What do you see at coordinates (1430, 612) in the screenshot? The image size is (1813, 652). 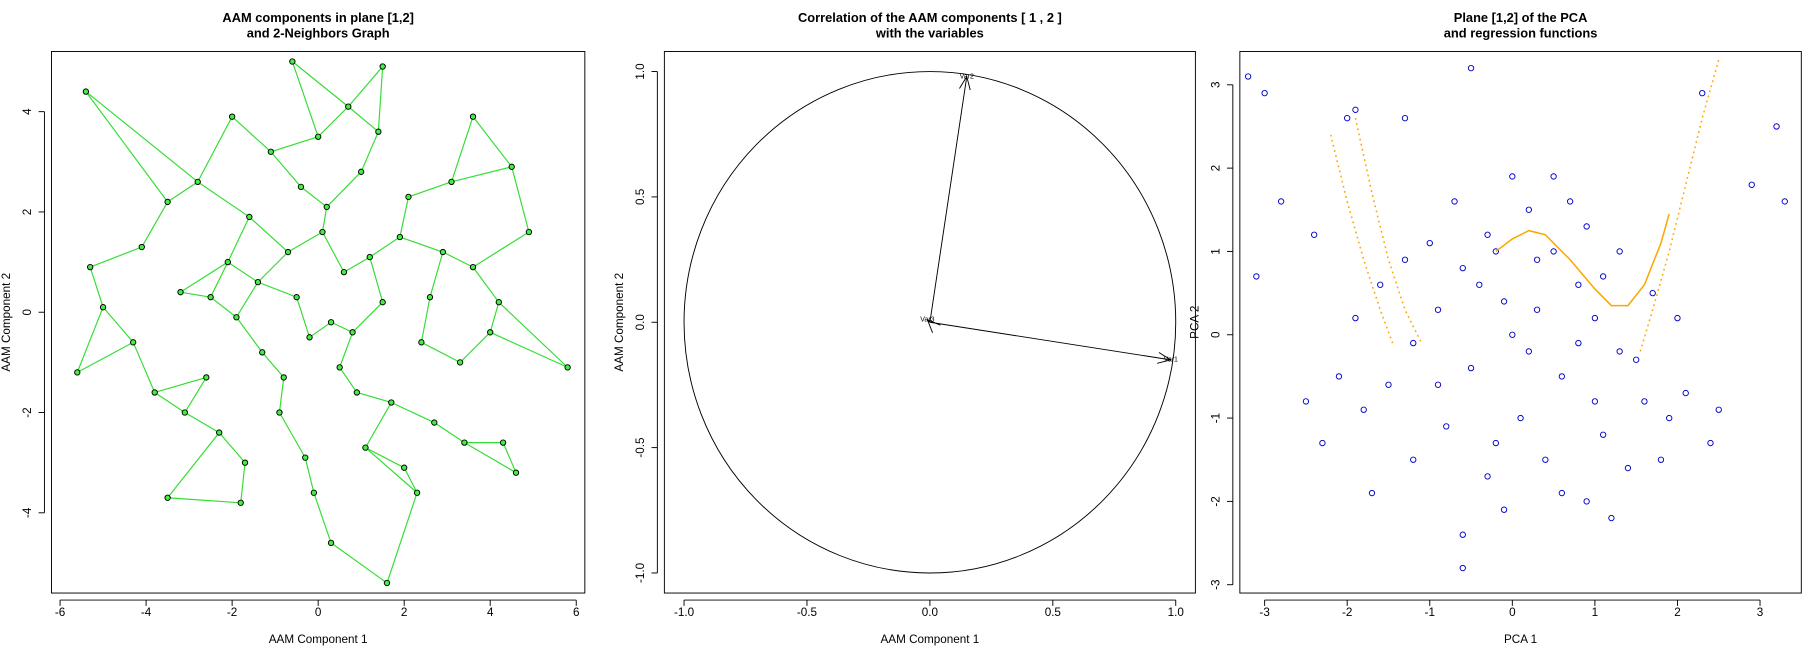 I see `x-tick-label: -1` at bounding box center [1430, 612].